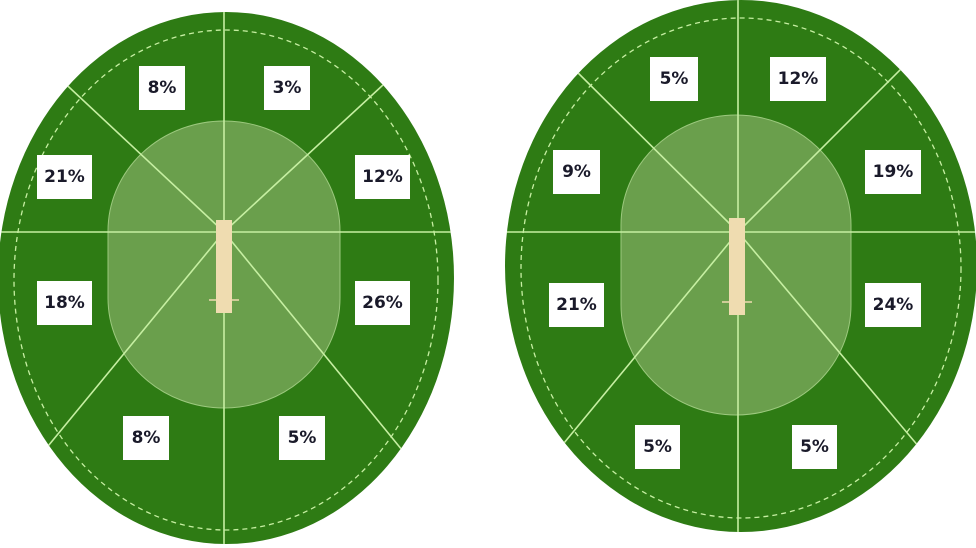 The width and height of the screenshot is (976, 548). Describe the element at coordinates (576, 172) in the screenshot. I see `zone-label-upper-left: 9%` at that location.